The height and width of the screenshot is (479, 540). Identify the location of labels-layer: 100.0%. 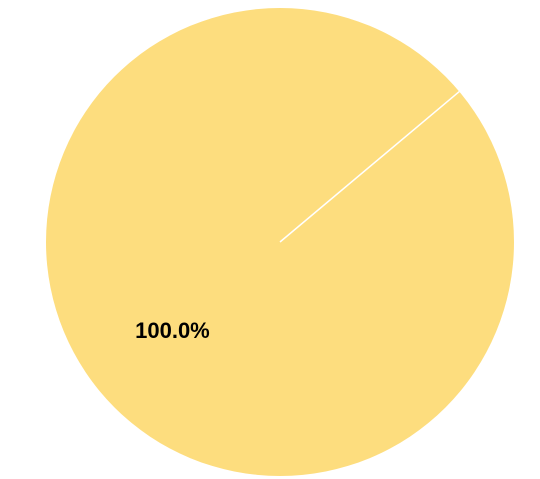
(172, 330).